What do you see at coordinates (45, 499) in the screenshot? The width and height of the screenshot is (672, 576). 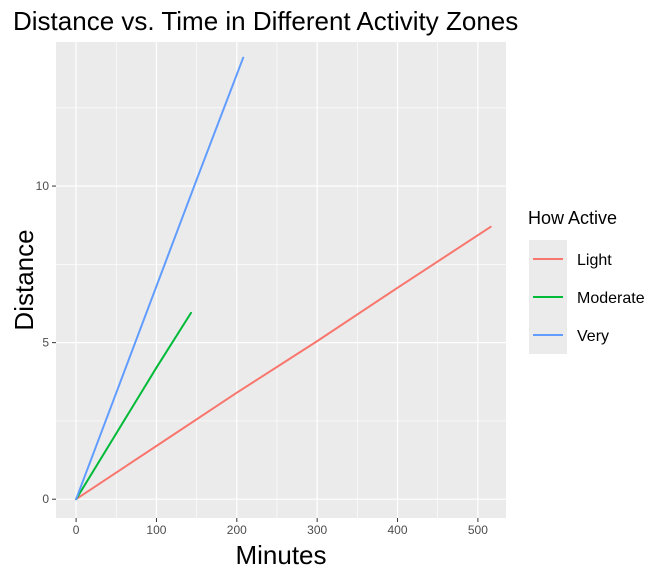 I see `y-tick-label: 0` at bounding box center [45, 499].